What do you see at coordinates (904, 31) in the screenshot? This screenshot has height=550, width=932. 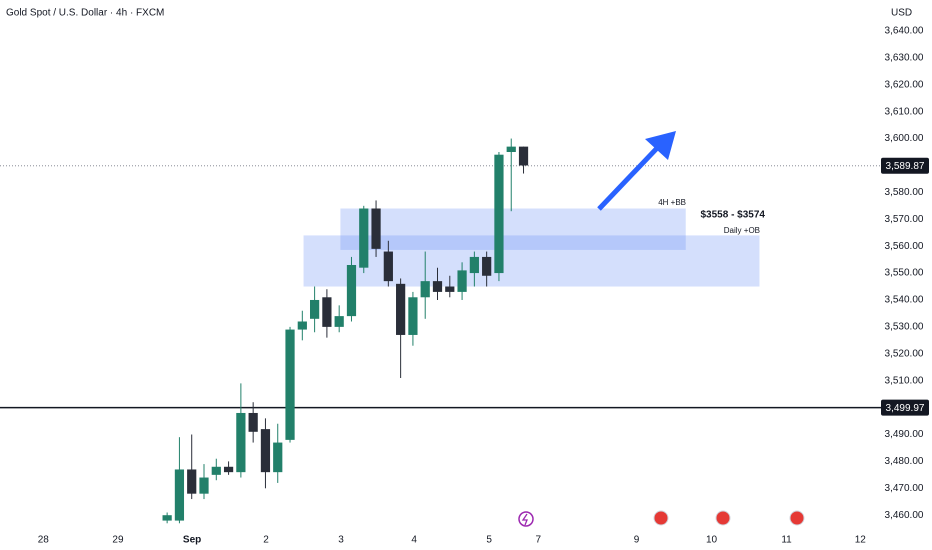 I see `y-tick-label: 3,640.00` at bounding box center [904, 31].